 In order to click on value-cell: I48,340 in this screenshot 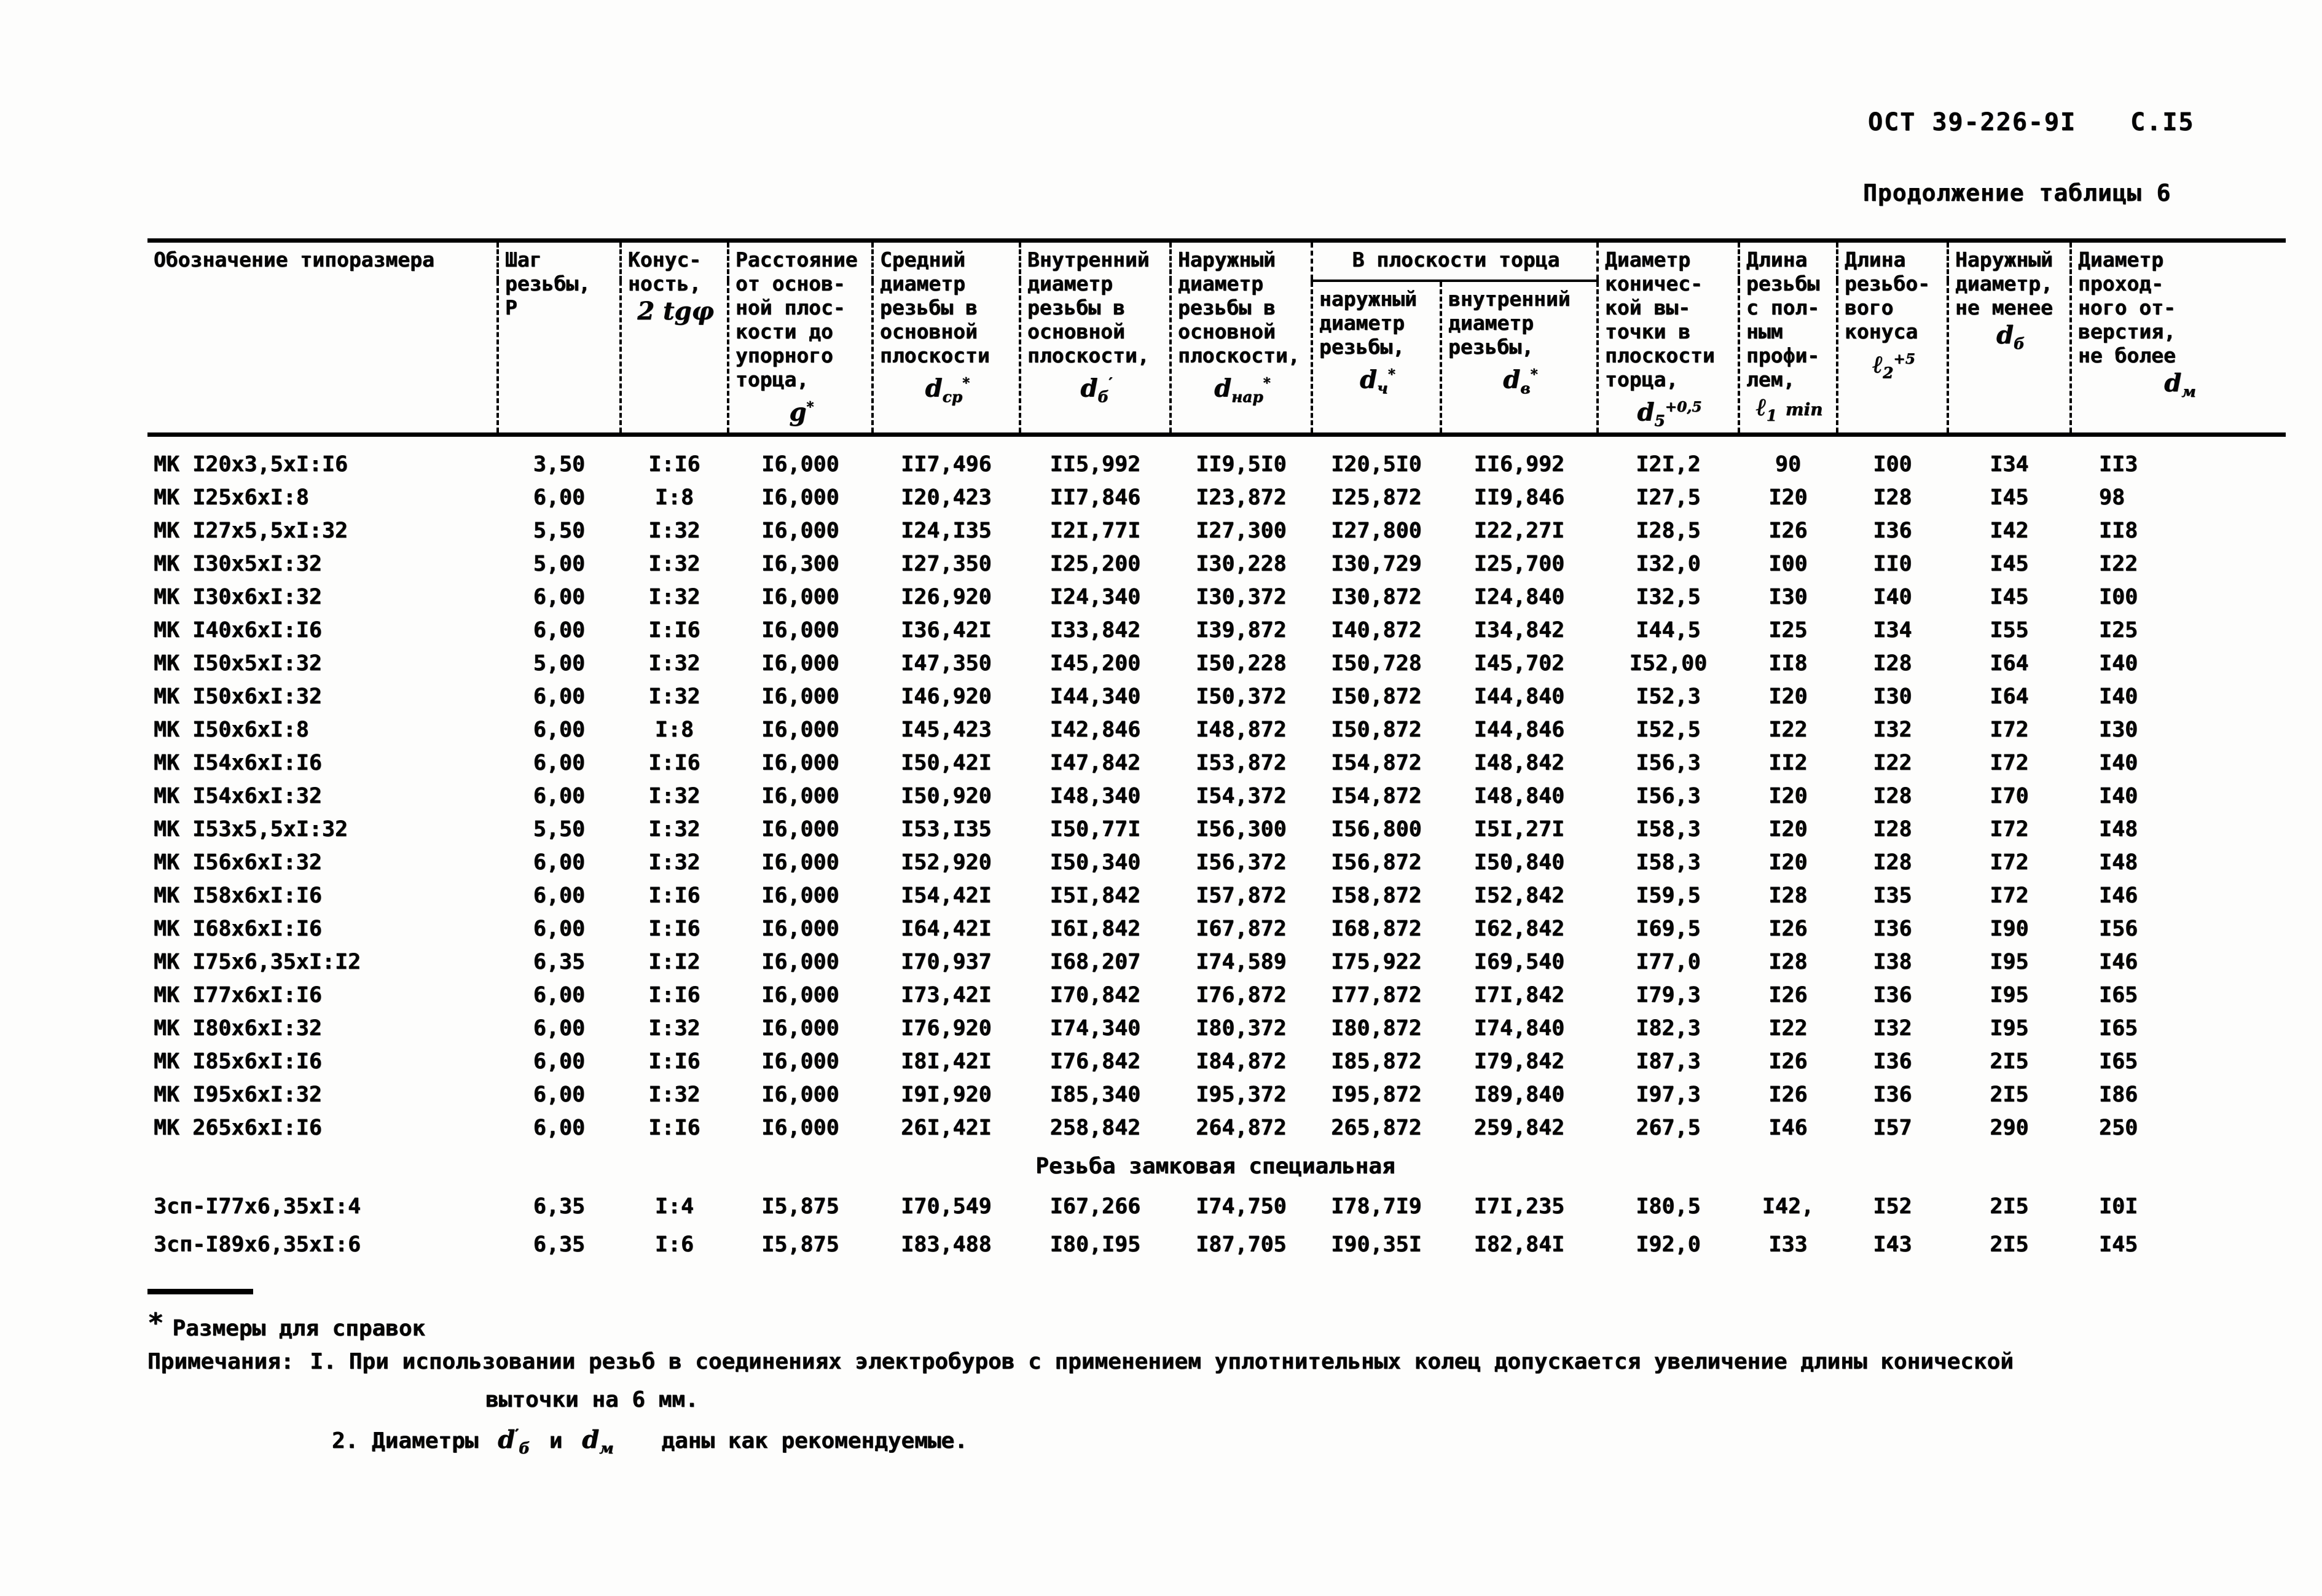, I will do `click(1095, 796)`.